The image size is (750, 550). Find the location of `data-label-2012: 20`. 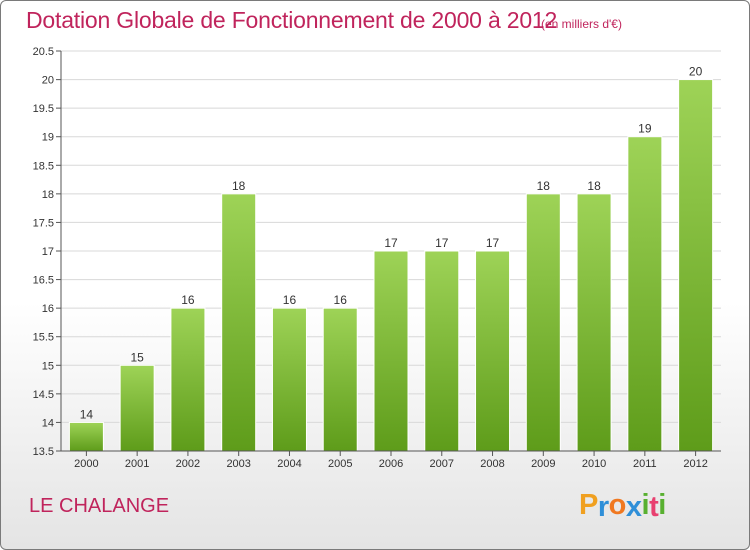

data-label-2012: 20 is located at coordinates (696, 72).